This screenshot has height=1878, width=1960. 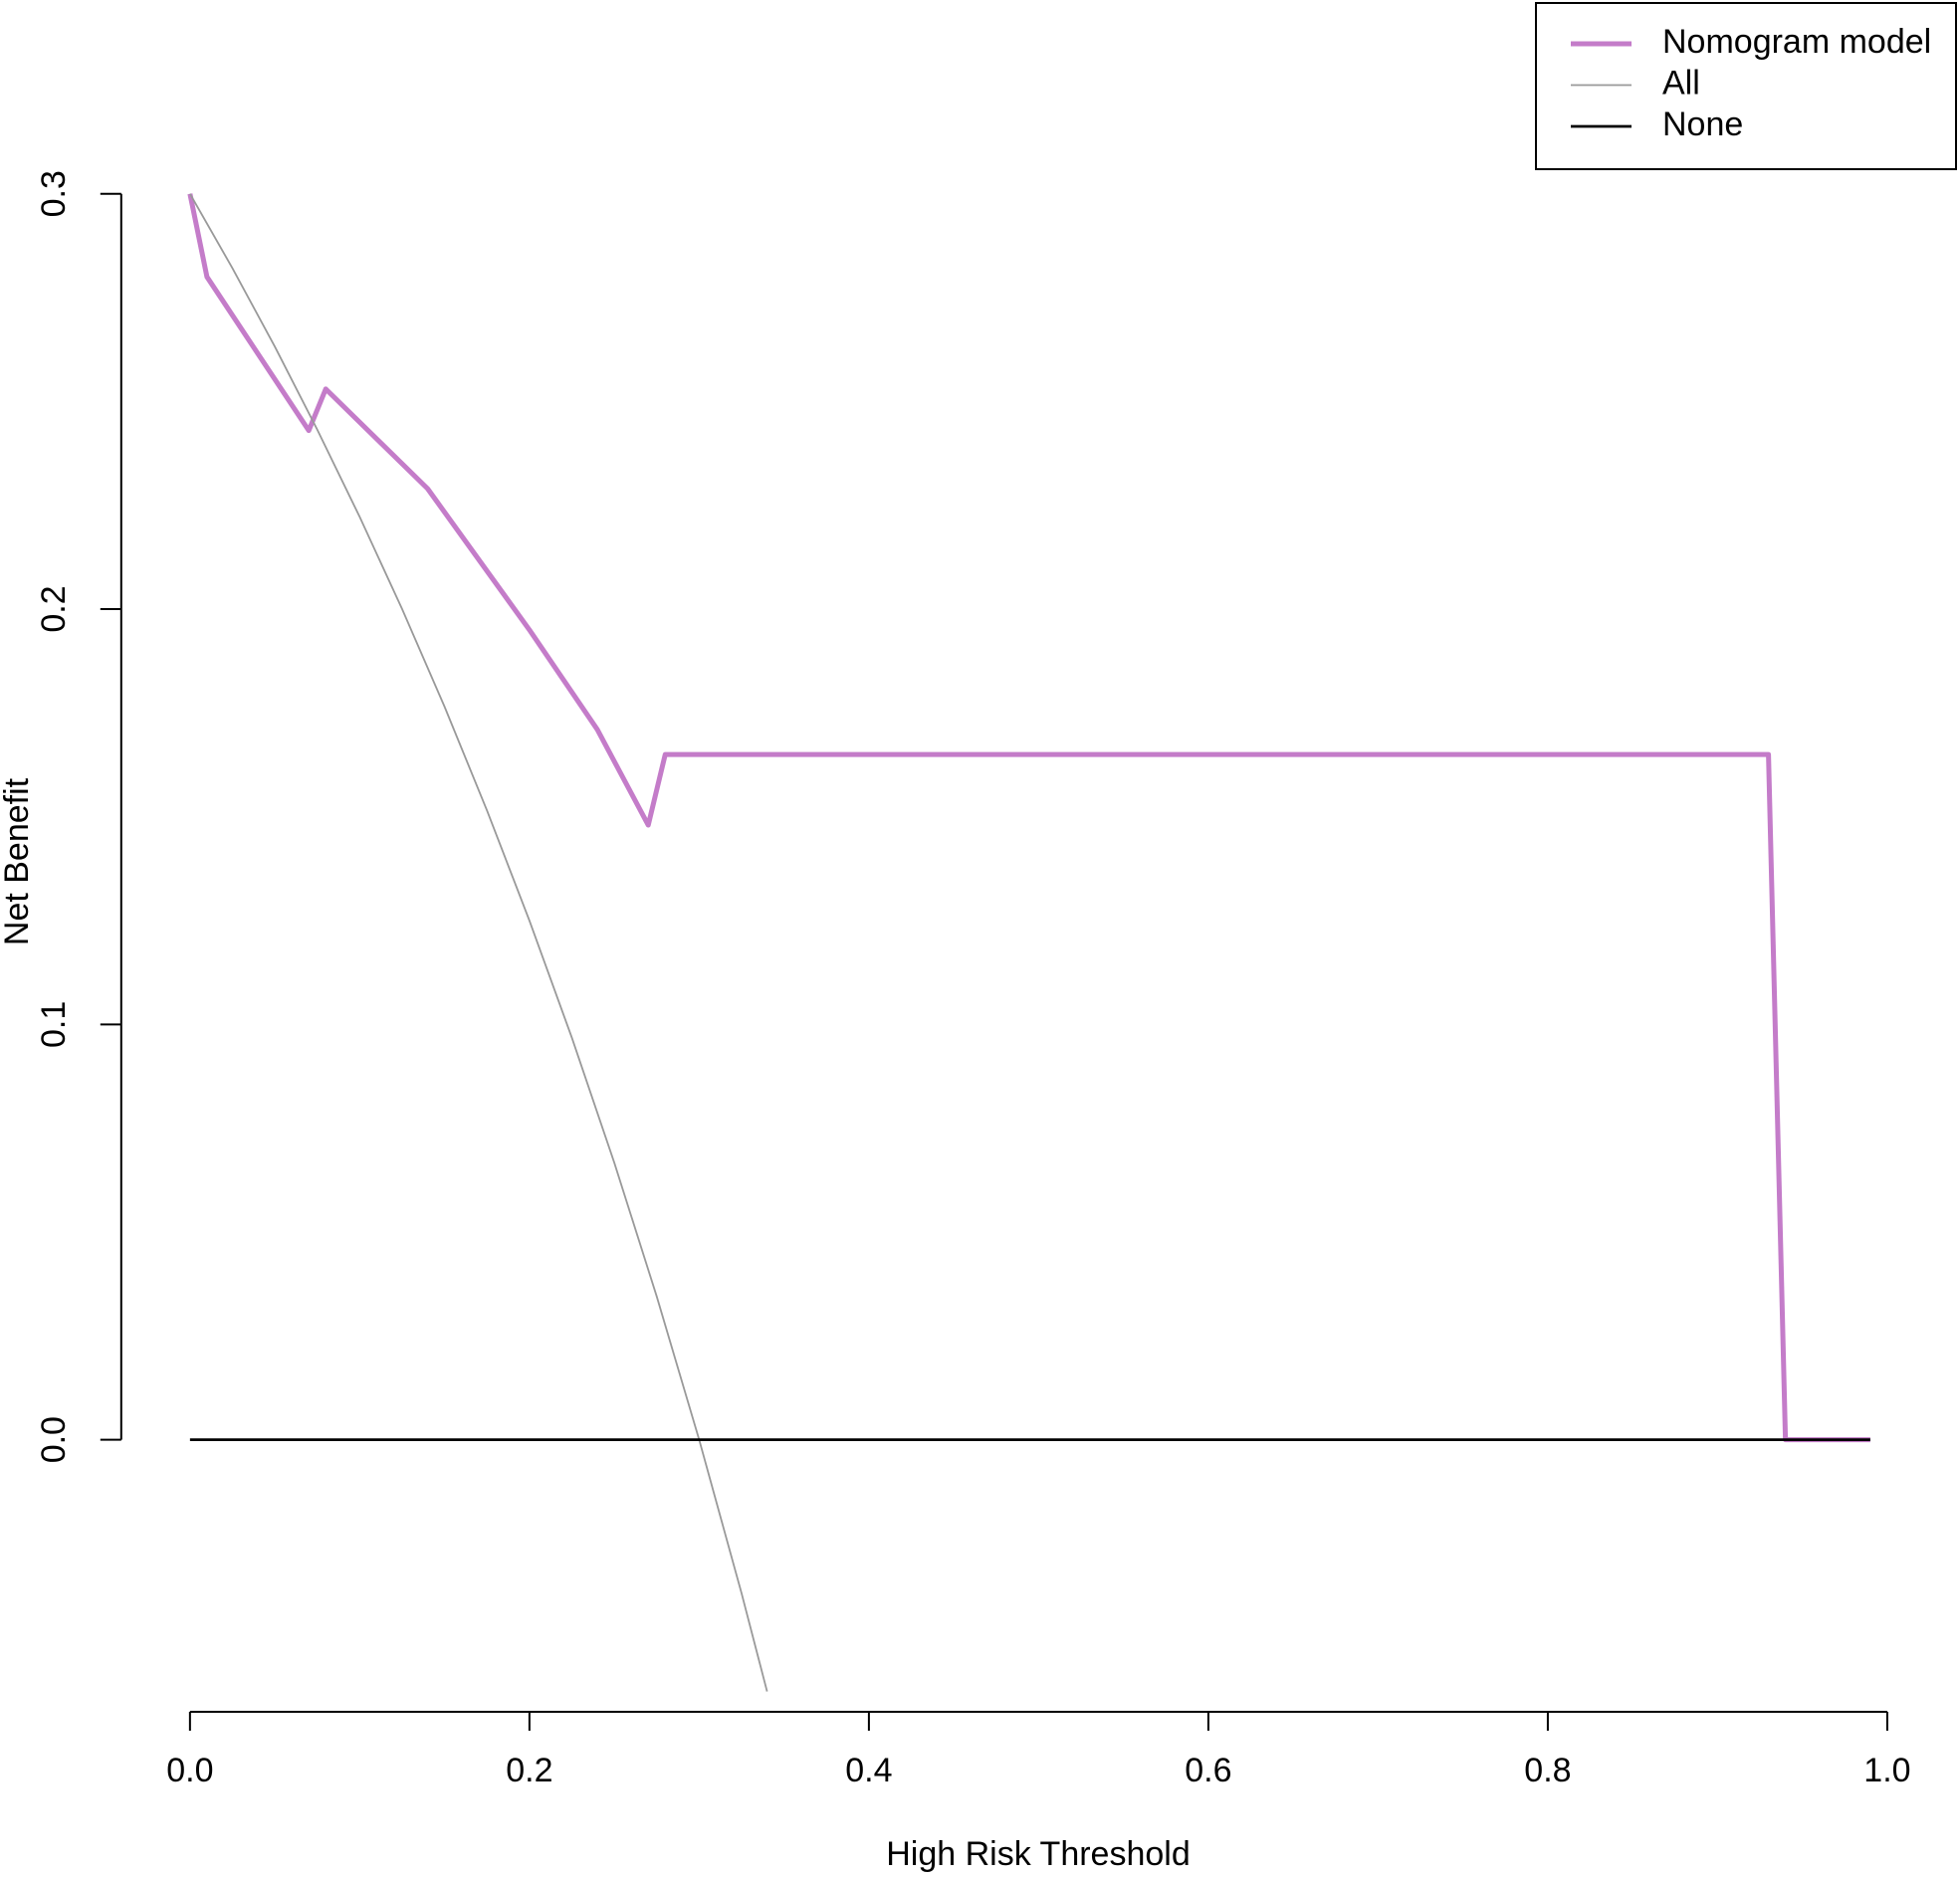 I want to click on x-tick-label: 0.8, so click(x=1548, y=1770).